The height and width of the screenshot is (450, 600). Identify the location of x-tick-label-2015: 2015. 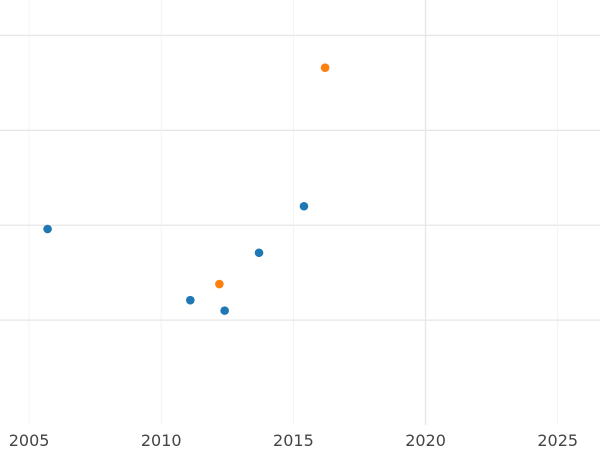
(293, 440).